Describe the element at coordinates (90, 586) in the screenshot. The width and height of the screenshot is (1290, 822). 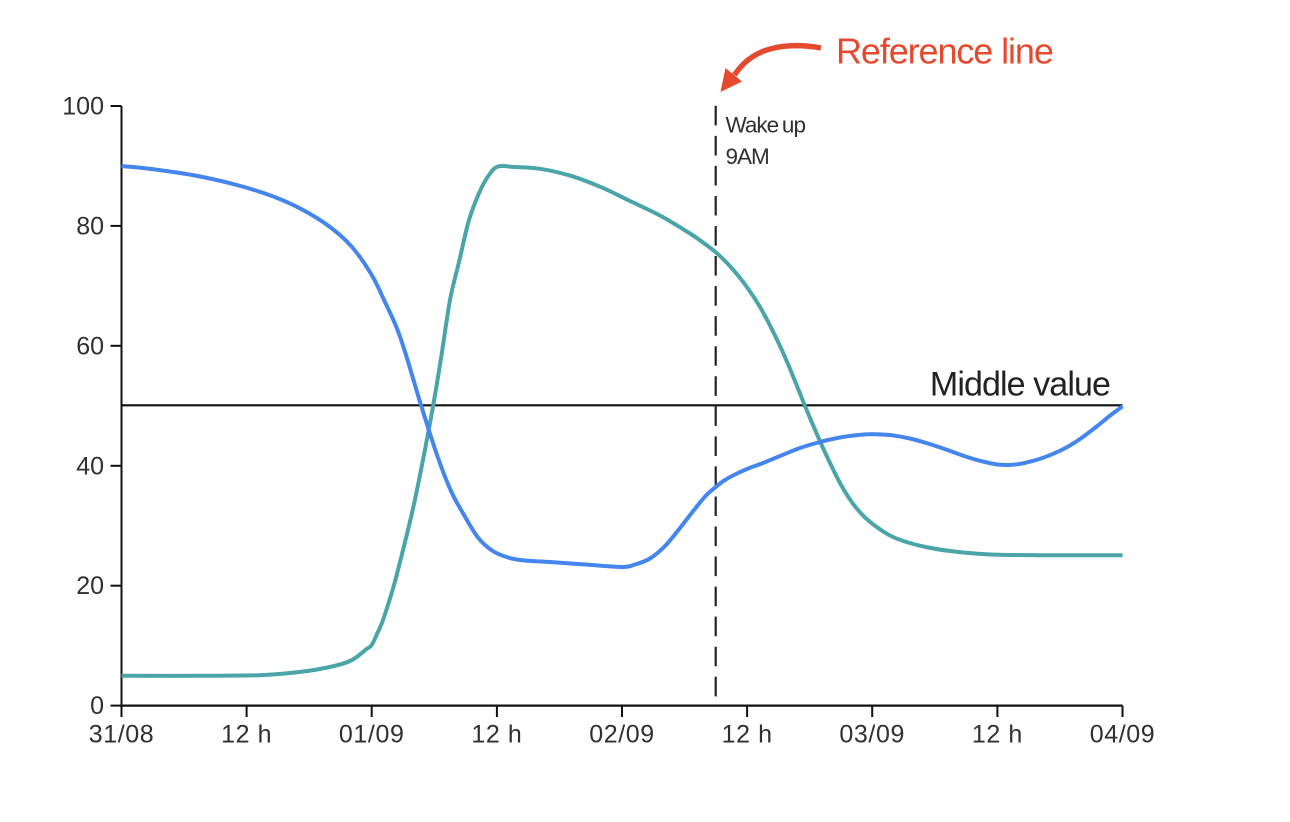
I see `svg-text: 20` at that location.